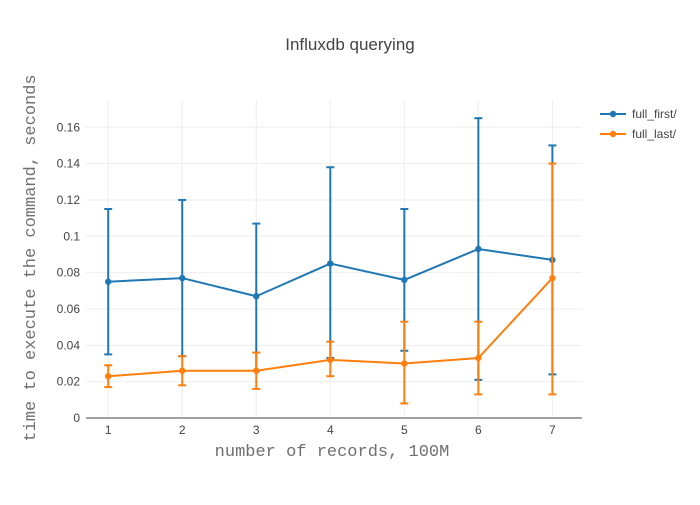 This screenshot has height=505, width=700. What do you see at coordinates (31, 257) in the screenshot?
I see `y-axis-label: time to execute the command, seconds` at bounding box center [31, 257].